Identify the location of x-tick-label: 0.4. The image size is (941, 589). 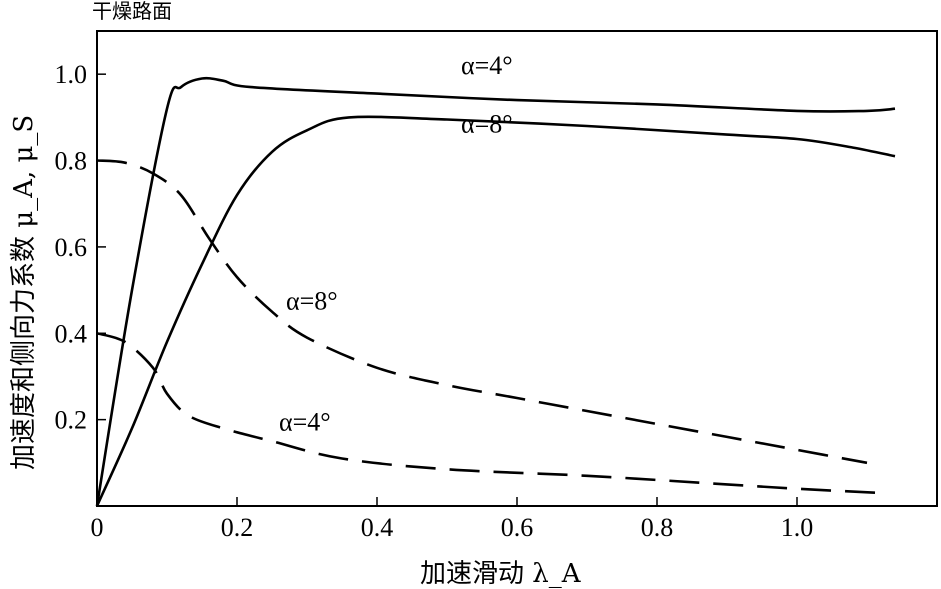
(377, 527).